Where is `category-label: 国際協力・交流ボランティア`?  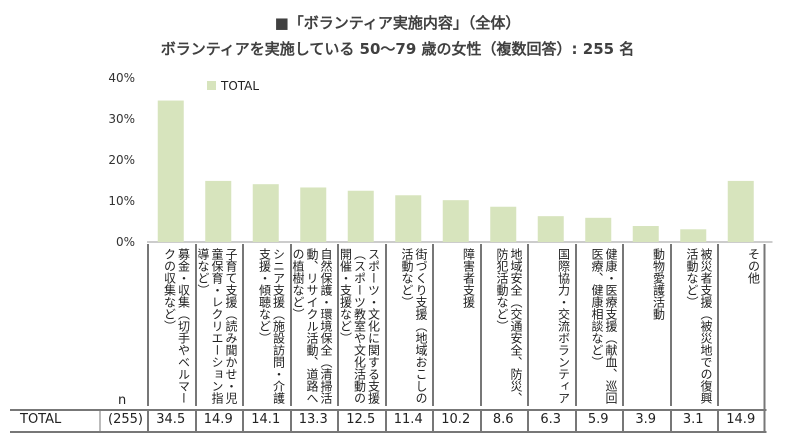 category-label: 国際協力・交流ボランティア is located at coordinates (551, 325).